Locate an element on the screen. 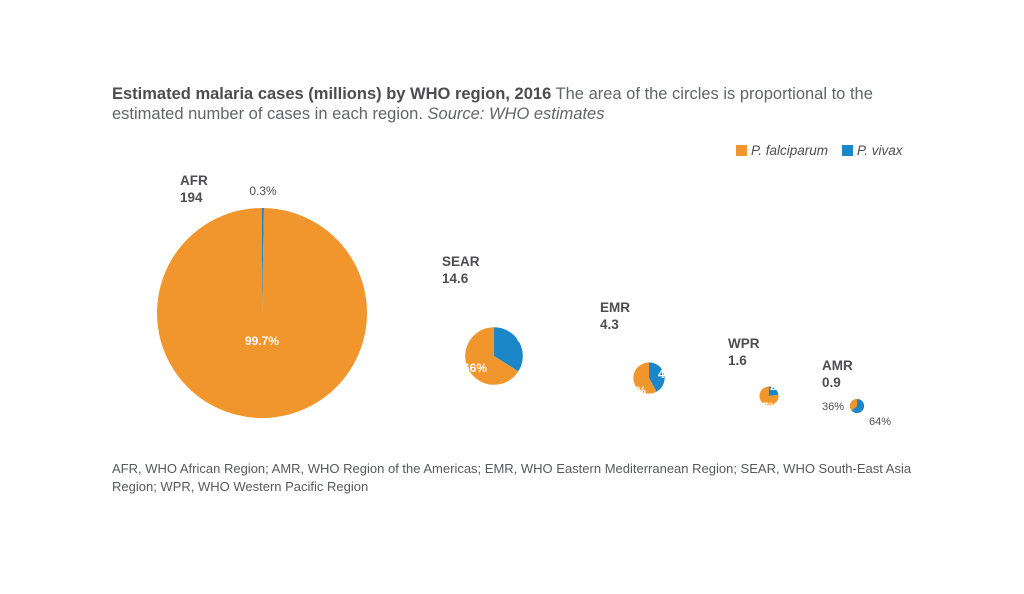 This screenshot has height=594, width=1024. pct-label-amr-falciparum: 36% is located at coordinates (833, 407).